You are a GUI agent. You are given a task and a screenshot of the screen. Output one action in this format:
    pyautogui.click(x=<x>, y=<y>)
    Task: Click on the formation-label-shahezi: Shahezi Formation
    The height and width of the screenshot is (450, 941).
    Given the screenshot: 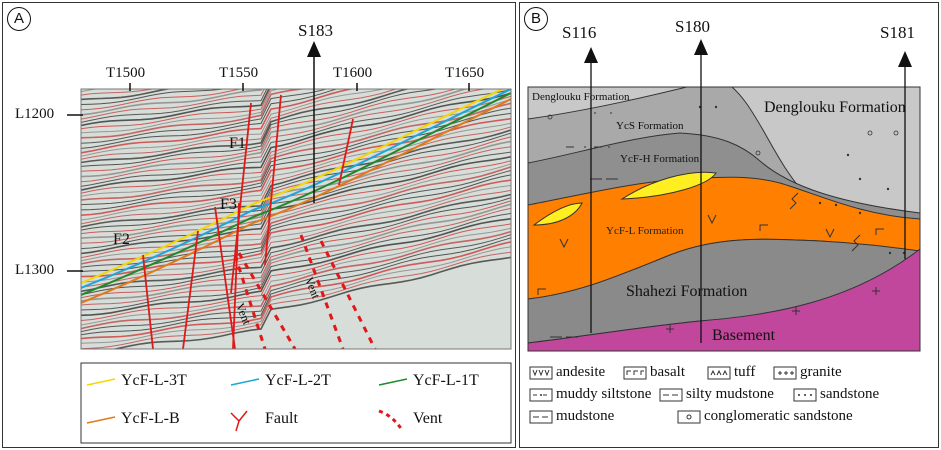 What is the action you would take?
    pyautogui.click(x=687, y=291)
    